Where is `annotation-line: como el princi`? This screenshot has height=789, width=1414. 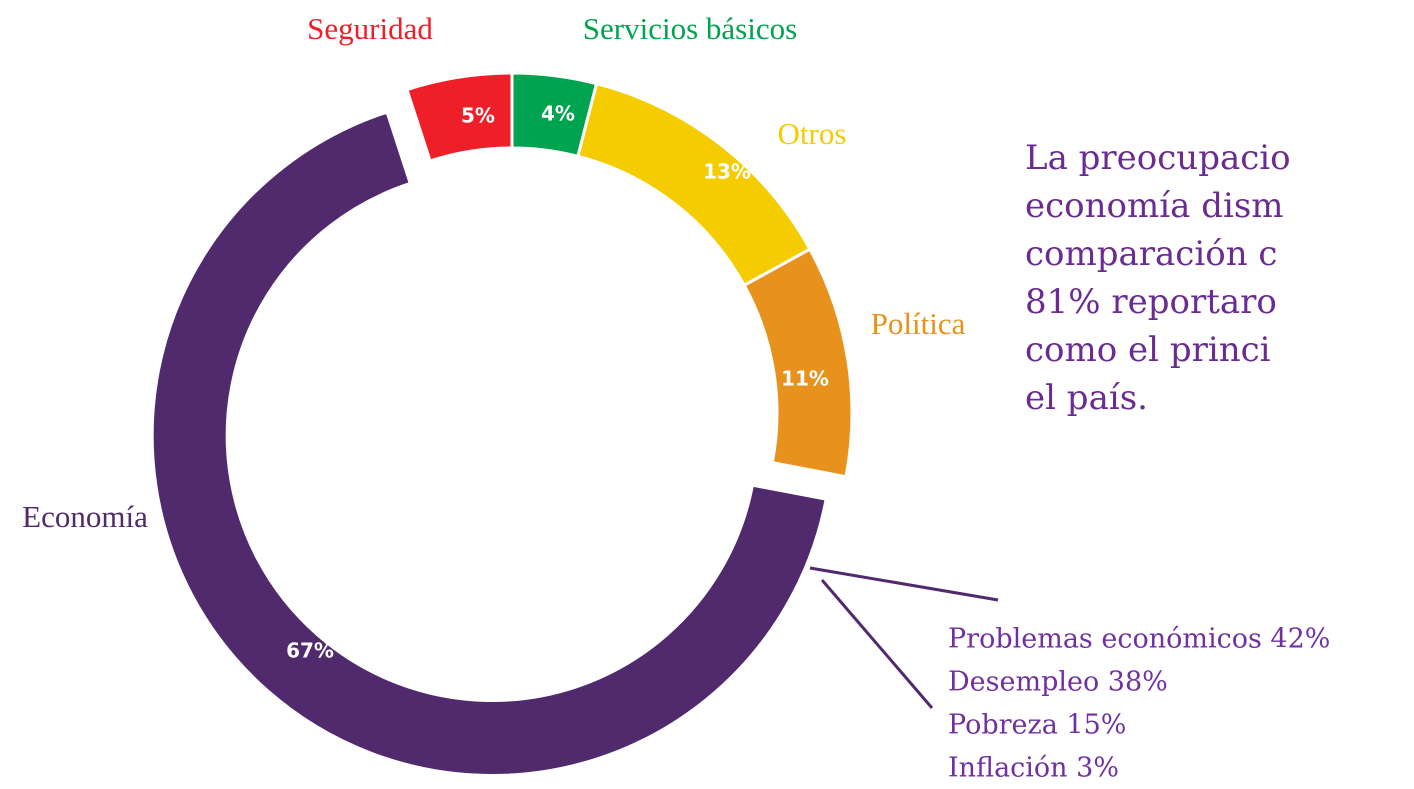
annotation-line: como el princi is located at coordinates (1148, 350).